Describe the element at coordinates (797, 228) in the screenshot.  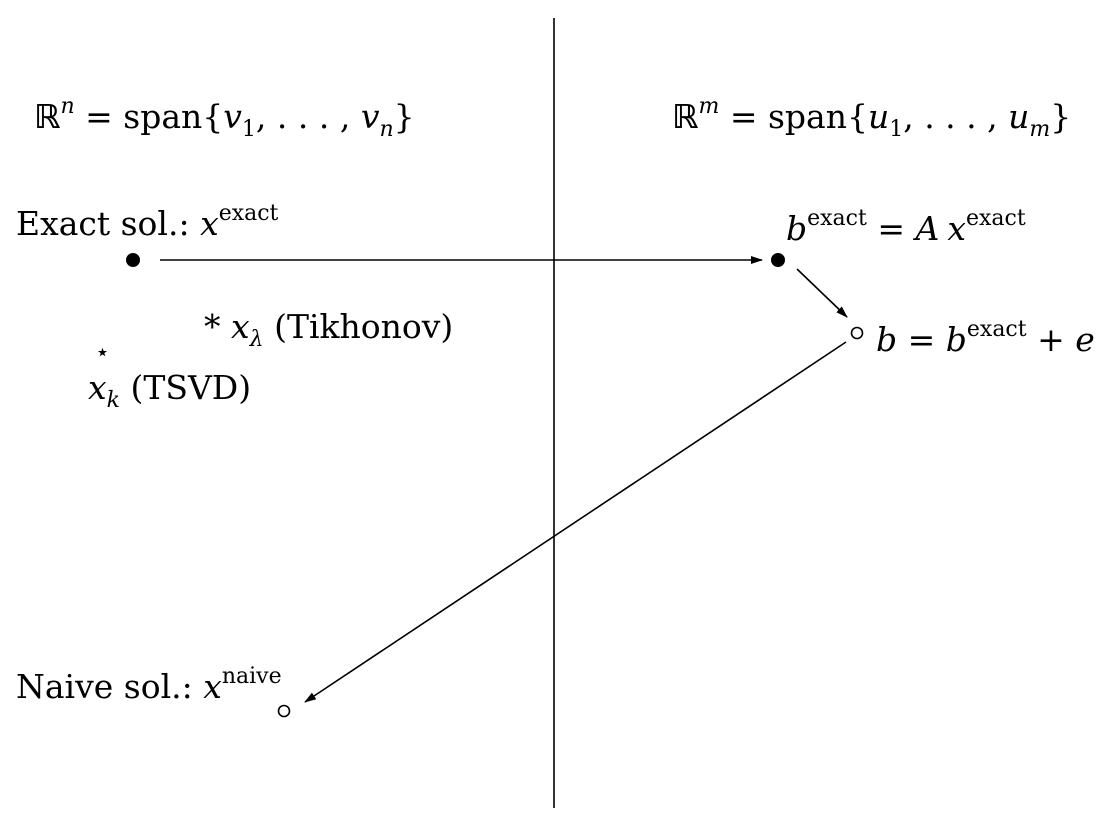
I see `exact-rhs-var: b` at that location.